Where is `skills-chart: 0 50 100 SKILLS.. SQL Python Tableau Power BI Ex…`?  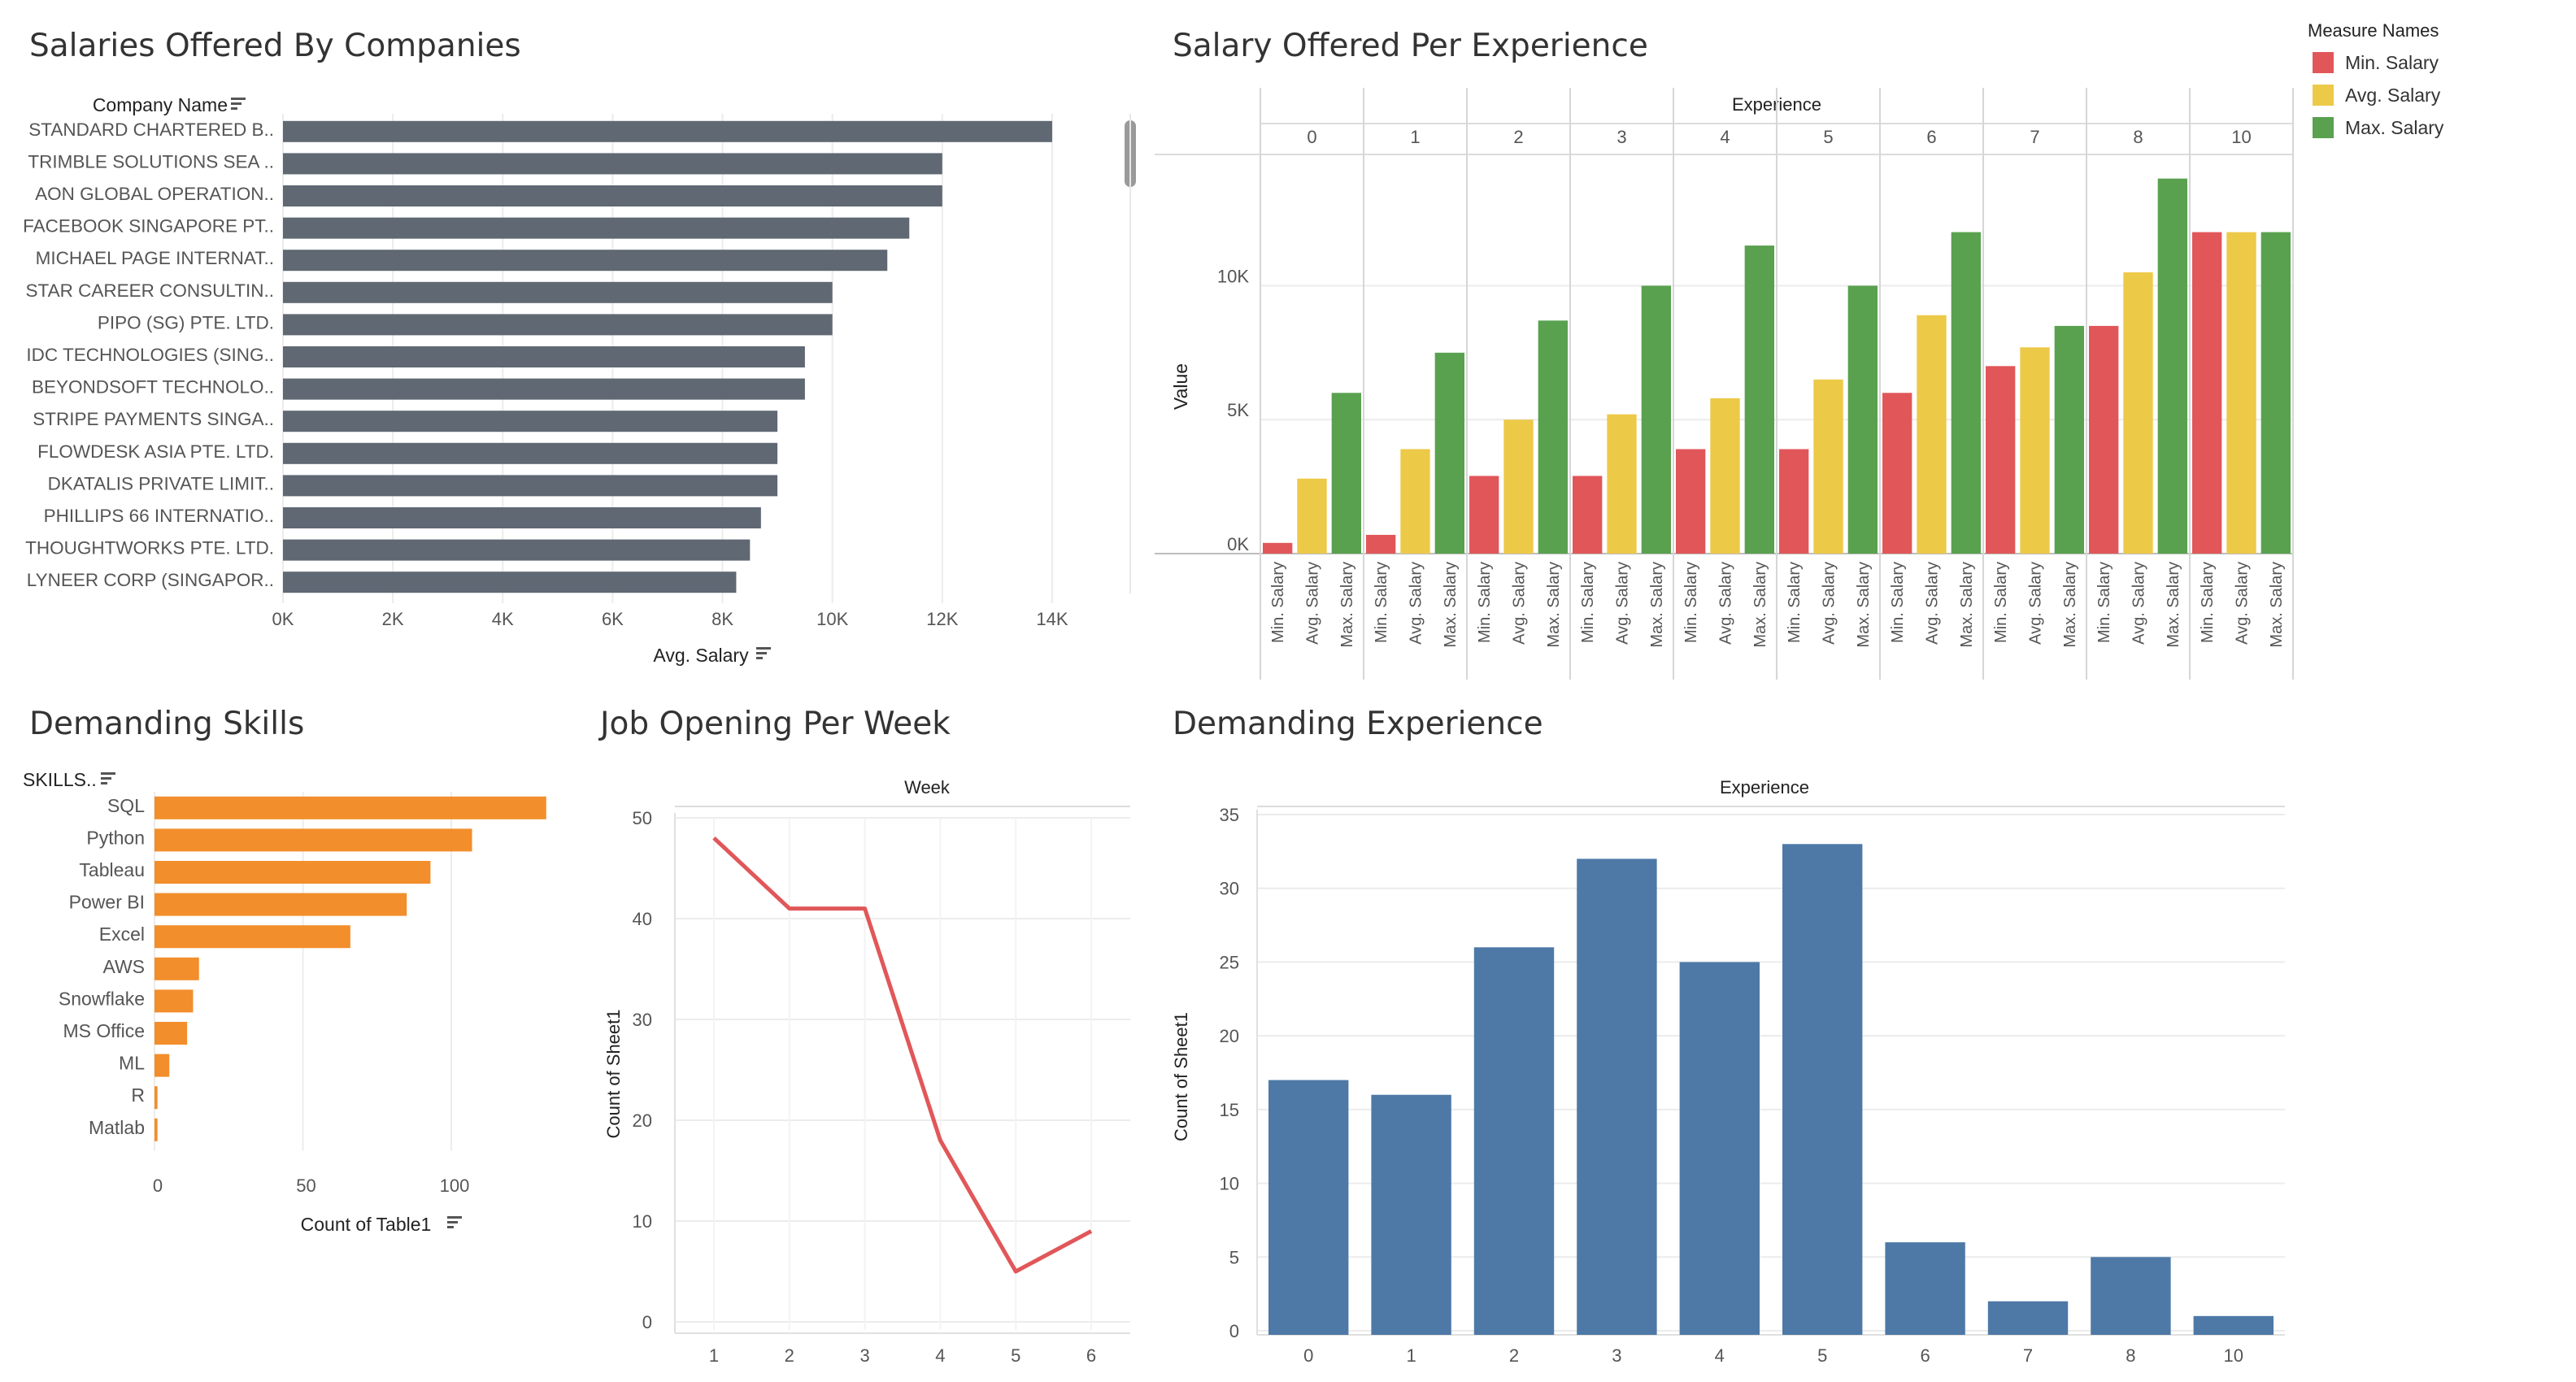
skills-chart: 0 50 100 SKILLS.. SQL Python Tableau Power BI Ex… is located at coordinates (285, 1002).